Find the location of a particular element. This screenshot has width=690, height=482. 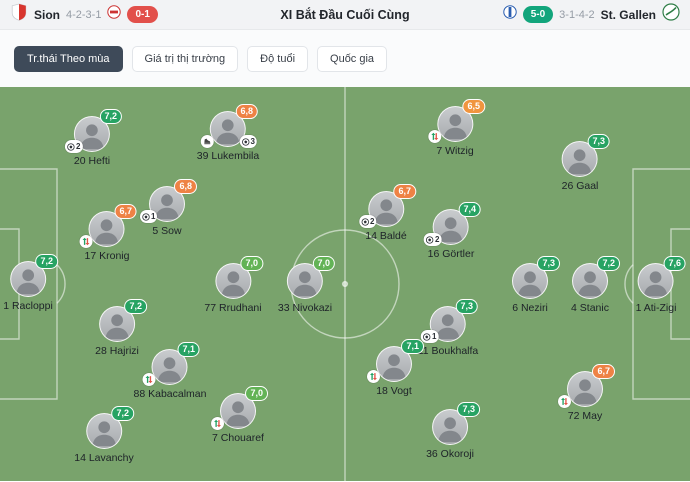

player-rating-badge: 7,6 is located at coordinates (674, 264).